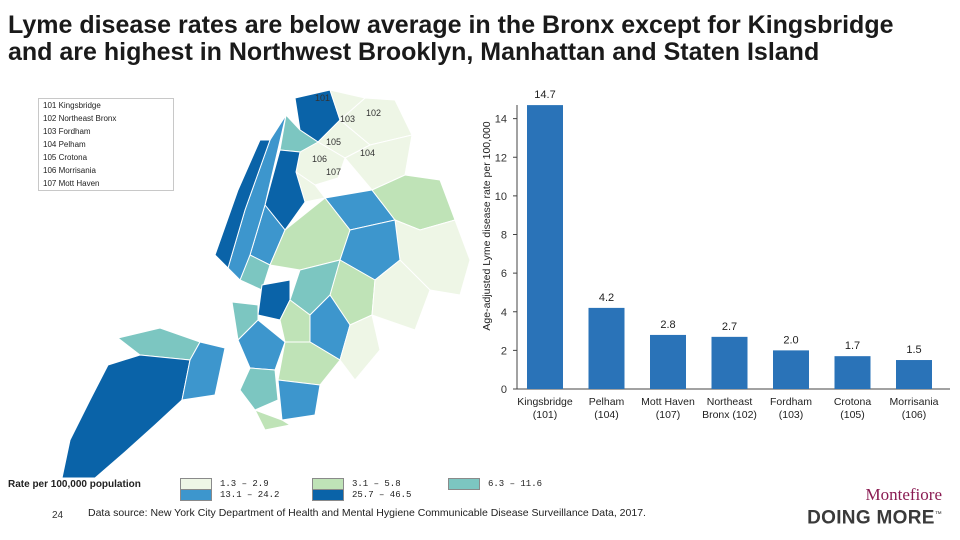  What do you see at coordinates (322, 98) in the screenshot?
I see `map-label-101: 101` at bounding box center [322, 98].